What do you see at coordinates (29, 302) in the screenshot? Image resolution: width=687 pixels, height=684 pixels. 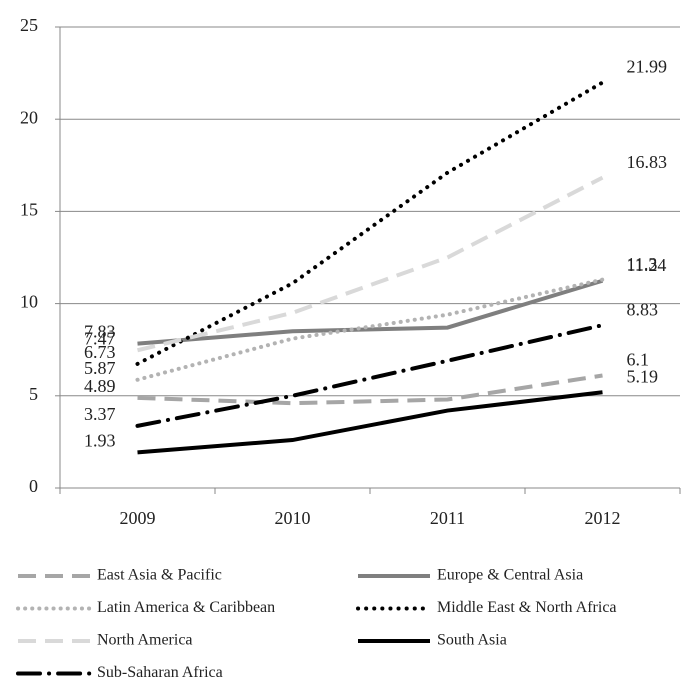 I see `y-tick-label: 10` at bounding box center [29, 302].